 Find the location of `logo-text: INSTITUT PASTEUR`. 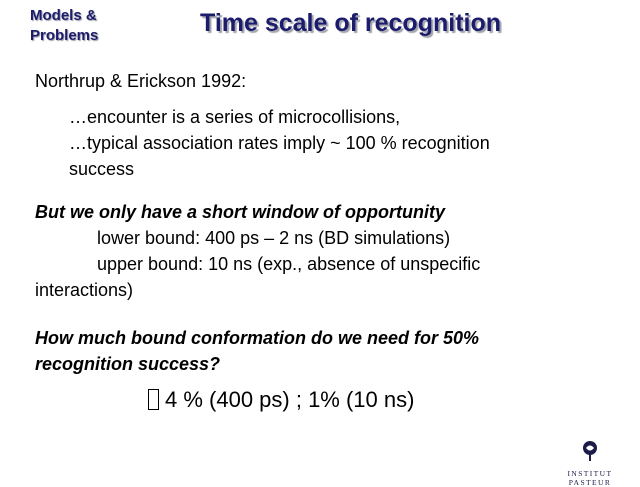

logo-text: INSTITUT PASTEUR is located at coordinates (590, 478).